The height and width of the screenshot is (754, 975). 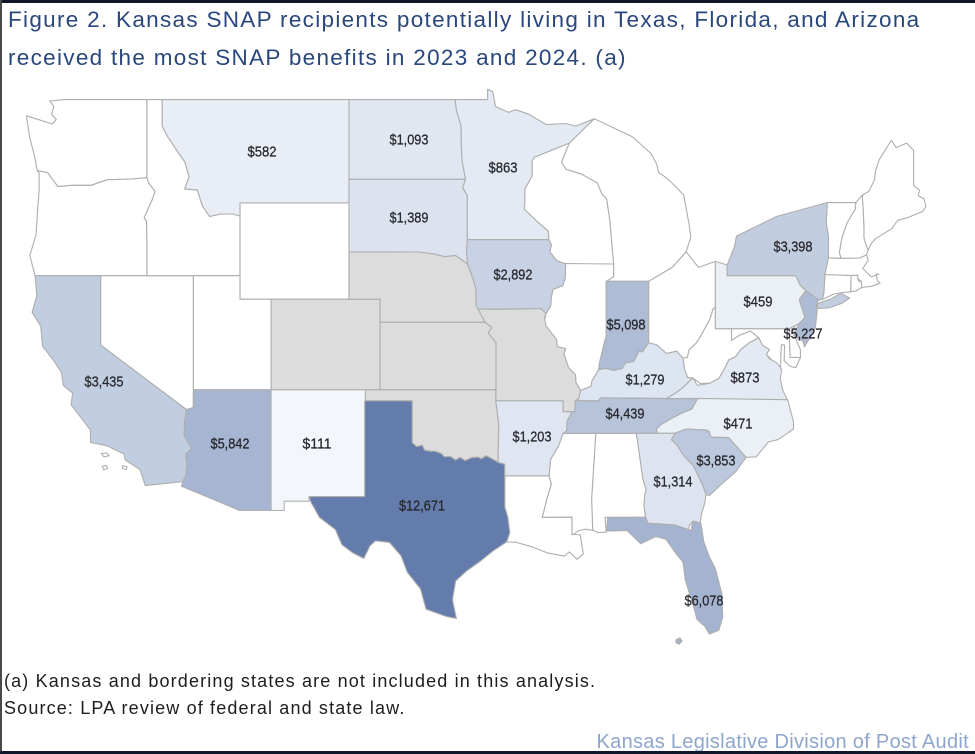 What do you see at coordinates (793, 247) in the screenshot?
I see `svg-text: $3,398` at bounding box center [793, 247].